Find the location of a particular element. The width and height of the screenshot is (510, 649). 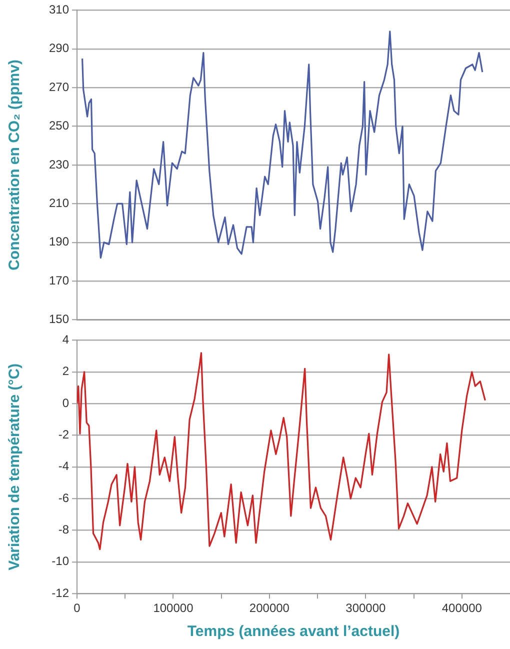

y-tick-label: -10 is located at coordinates (61, 561).